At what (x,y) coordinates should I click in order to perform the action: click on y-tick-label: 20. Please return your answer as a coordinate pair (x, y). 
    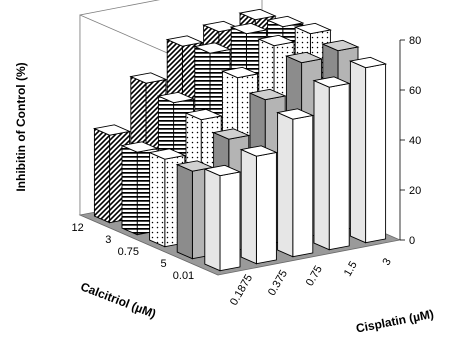
    Looking at the image, I should click on (415, 191).